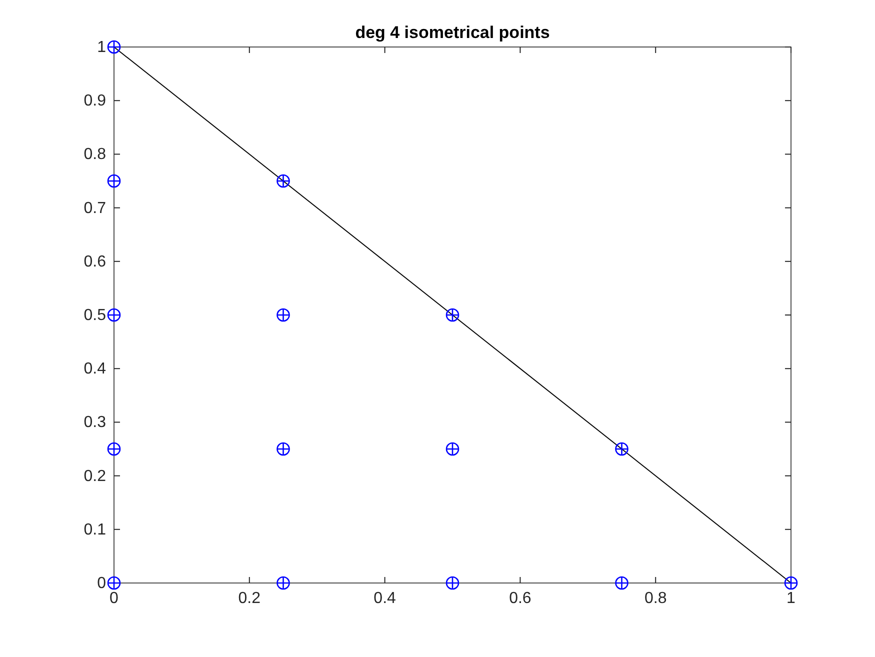 Image resolution: width=875 pixels, height=657 pixels. What do you see at coordinates (95, 261) in the screenshot?
I see `y-tick-label: 0.6` at bounding box center [95, 261].